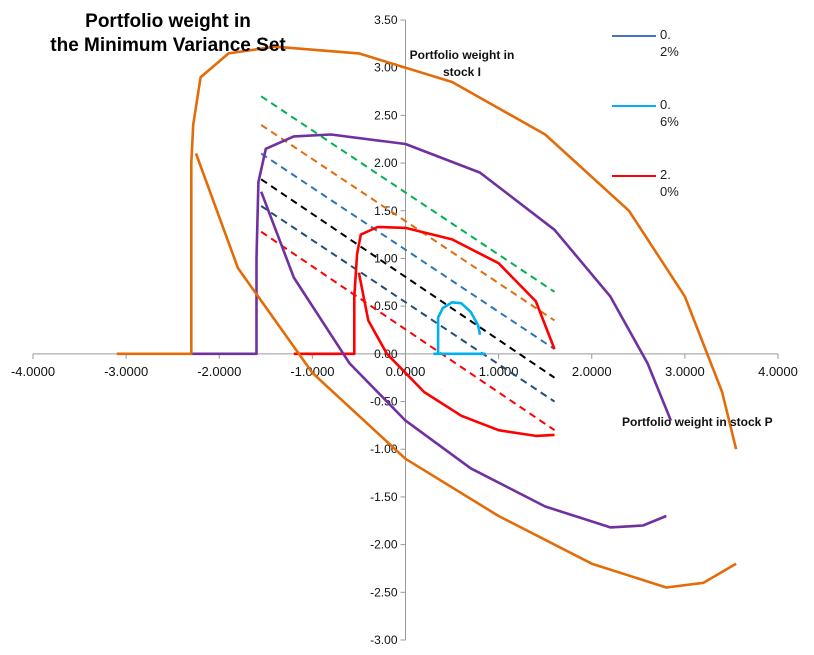  I want to click on y-axis-label: Portfolio weight in stock I, so click(462, 64).